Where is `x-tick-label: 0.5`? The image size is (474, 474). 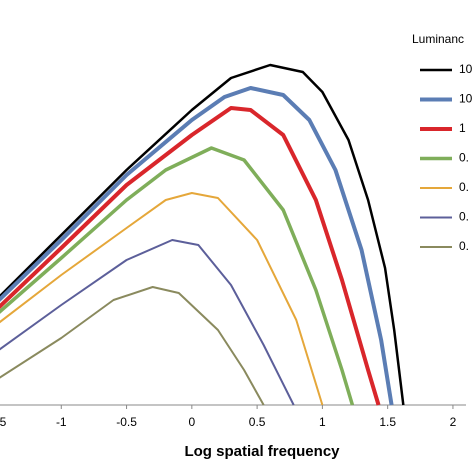 x-tick-label: 0.5 is located at coordinates (257, 422).